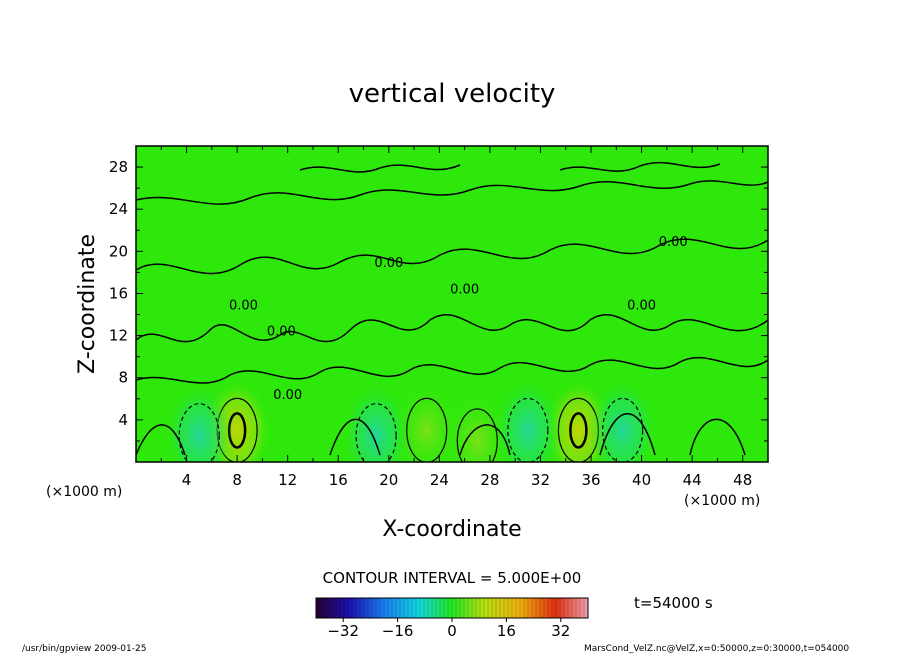 The width and height of the screenshot is (904, 654). Describe the element at coordinates (388, 480) in the screenshot. I see `x-tick-label: 20` at that location.